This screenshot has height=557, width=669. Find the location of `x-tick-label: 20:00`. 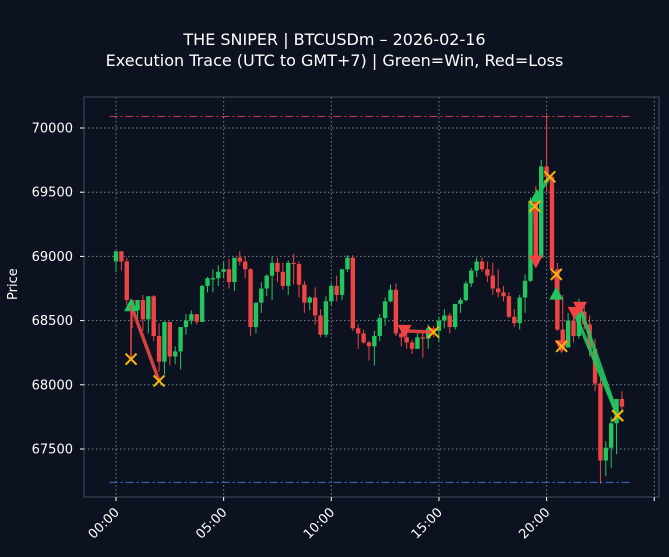

x-tick-label: 20:00 is located at coordinates (534, 523).